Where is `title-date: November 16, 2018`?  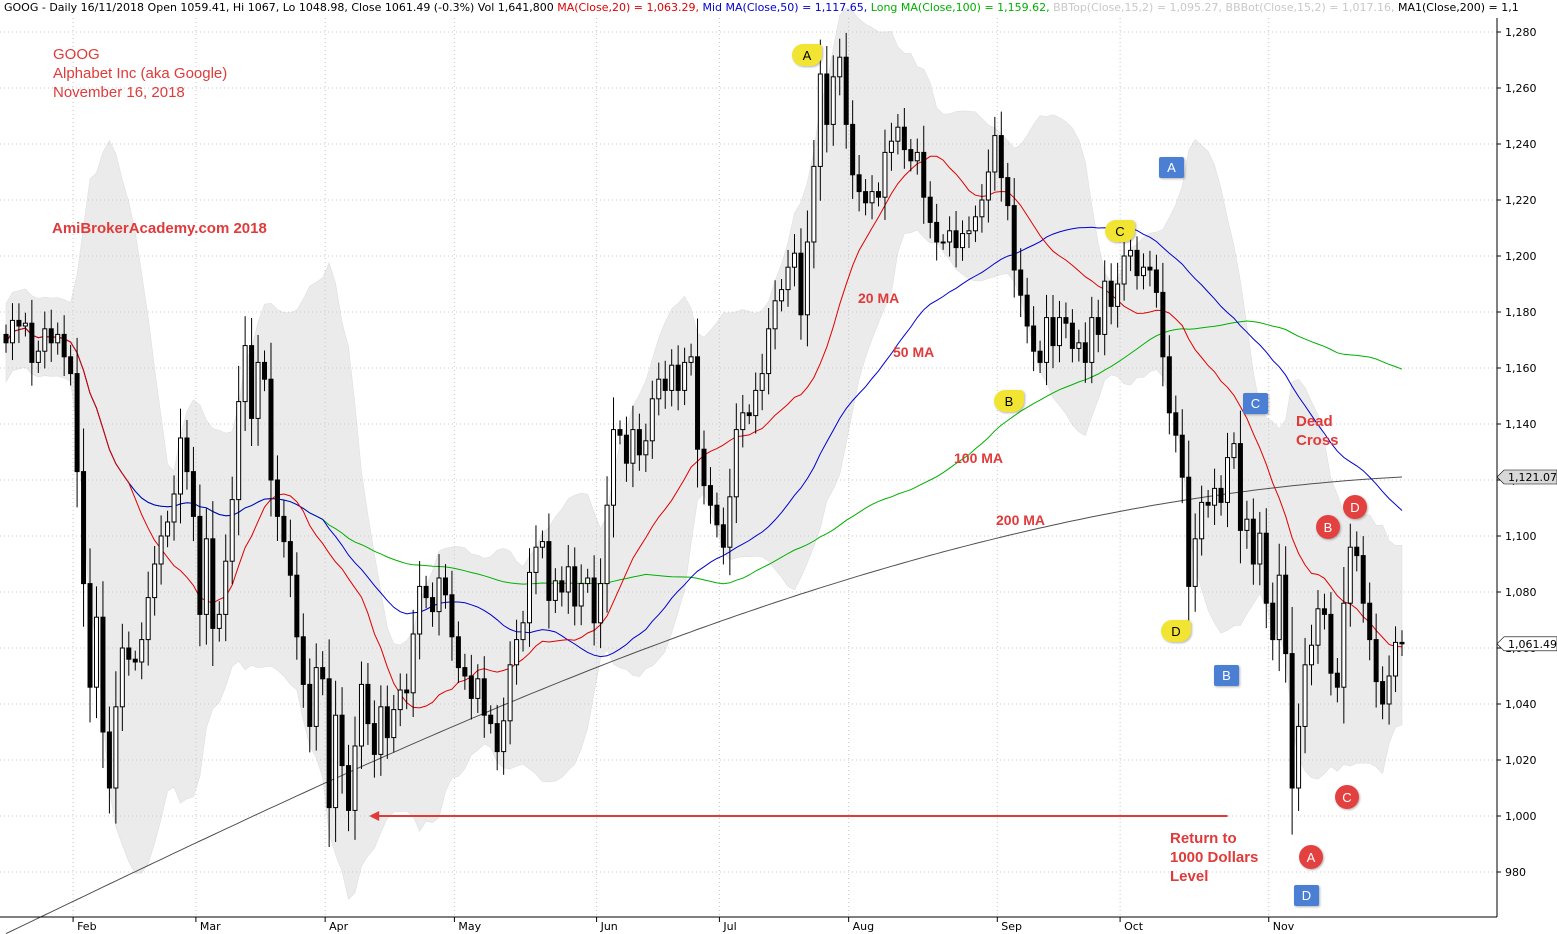 title-date: November 16, 2018 is located at coordinates (119, 92).